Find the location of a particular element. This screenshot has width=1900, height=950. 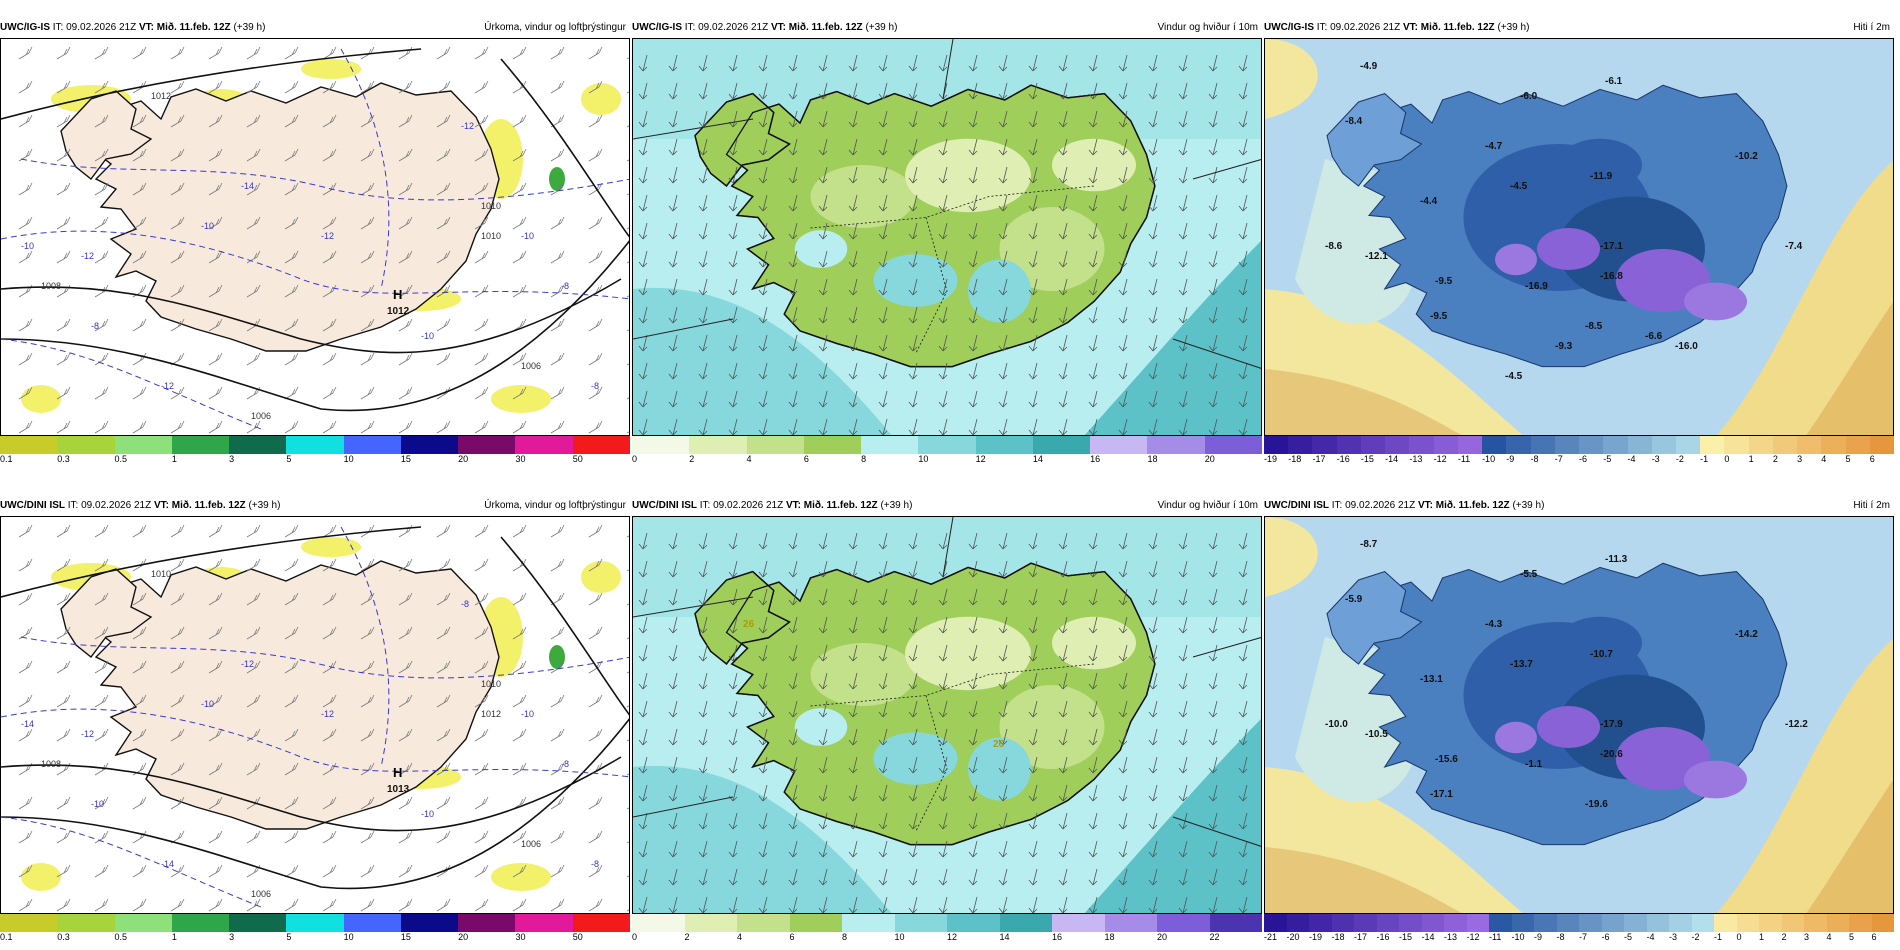

temperature-label: -9.3 is located at coordinates (1564, 346).